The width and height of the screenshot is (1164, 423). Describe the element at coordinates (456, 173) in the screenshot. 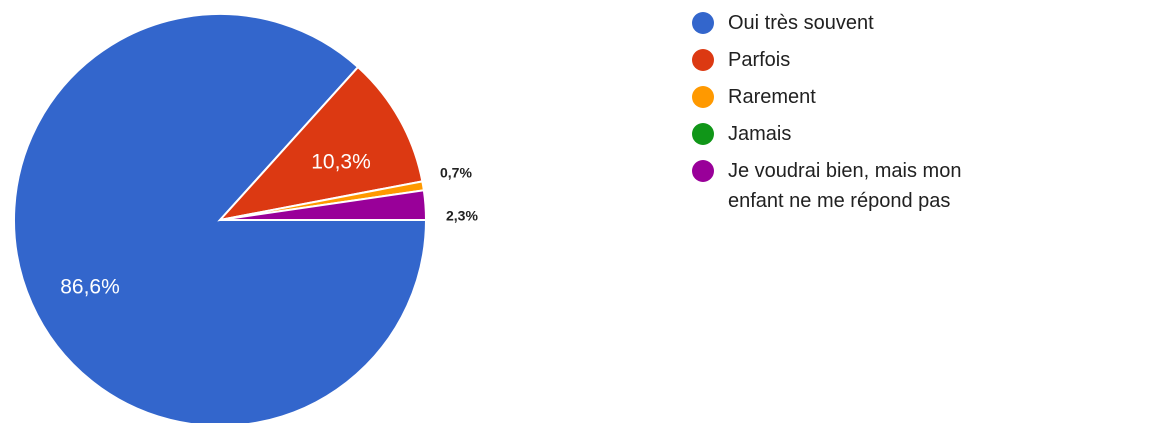

I see `pie-label-rarement: 0,7%` at that location.